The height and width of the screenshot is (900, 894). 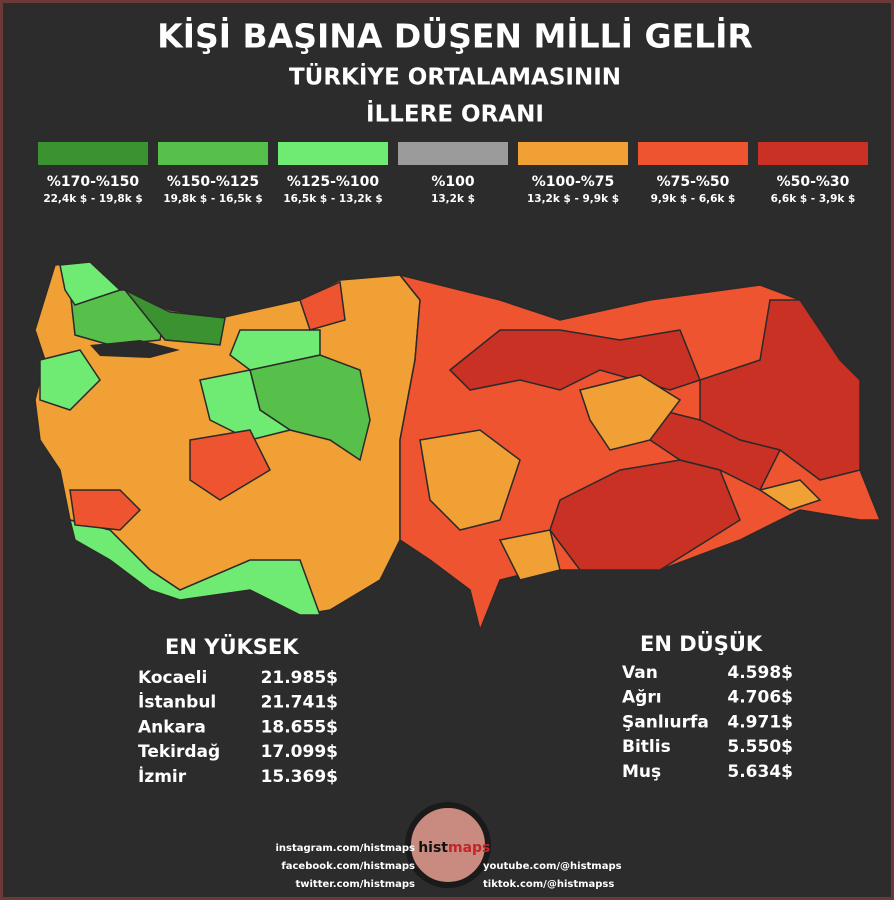 What do you see at coordinates (469, 848) in the screenshot?
I see `logo-text: maps` at bounding box center [469, 848].